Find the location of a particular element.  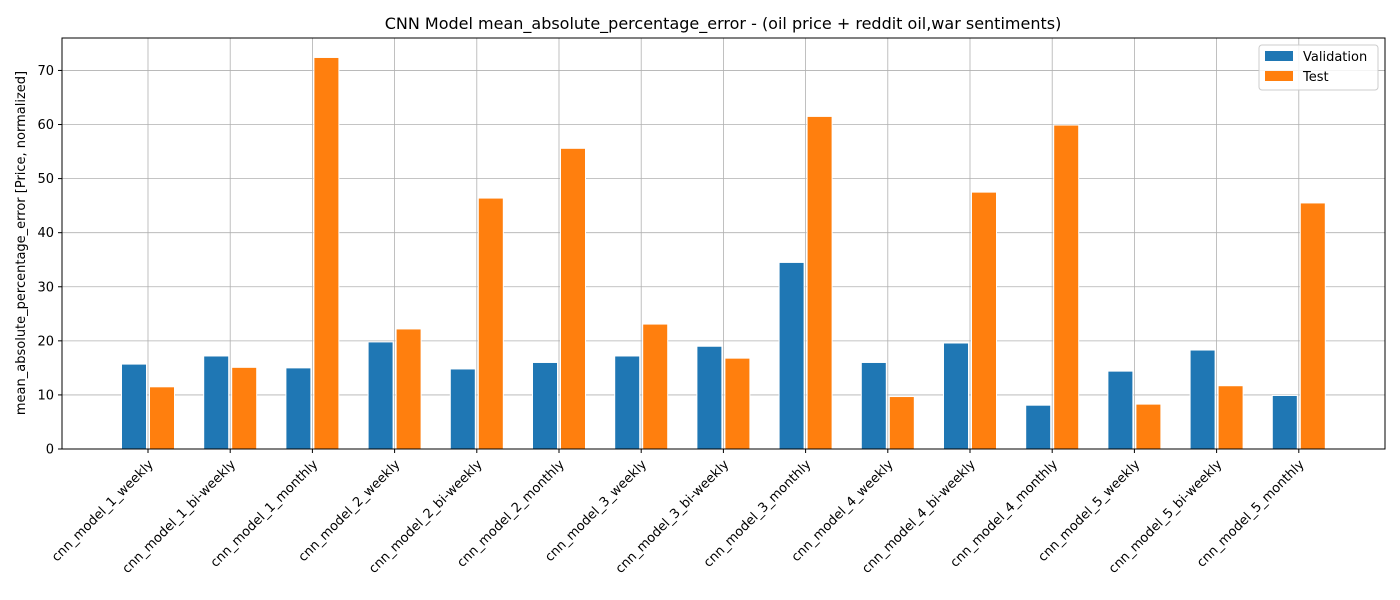

y-tick-label: 30 is located at coordinates (45, 287).